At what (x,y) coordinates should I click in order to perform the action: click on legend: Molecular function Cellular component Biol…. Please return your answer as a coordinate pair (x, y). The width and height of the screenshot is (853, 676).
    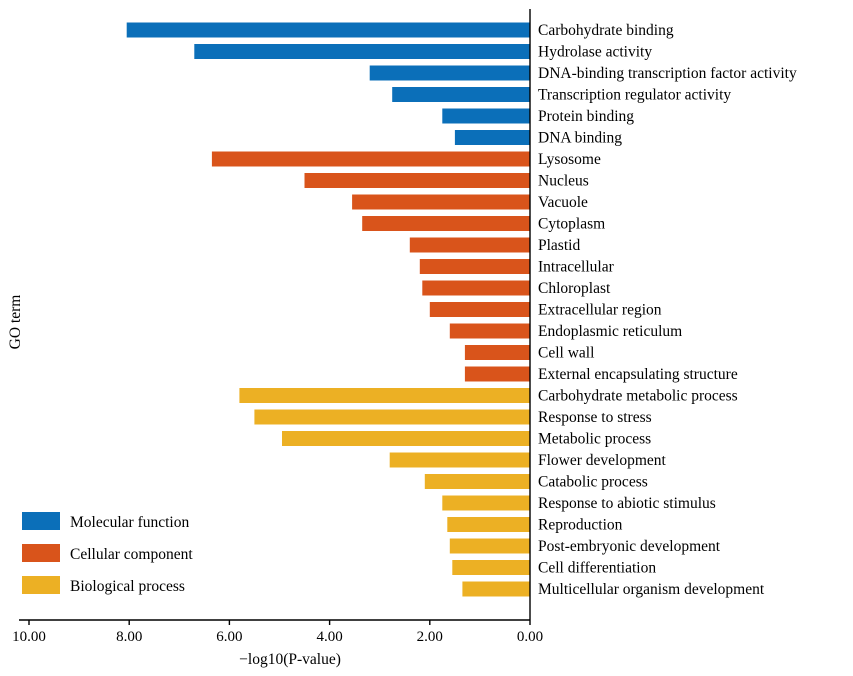
    Looking at the image, I should click on (107, 553).